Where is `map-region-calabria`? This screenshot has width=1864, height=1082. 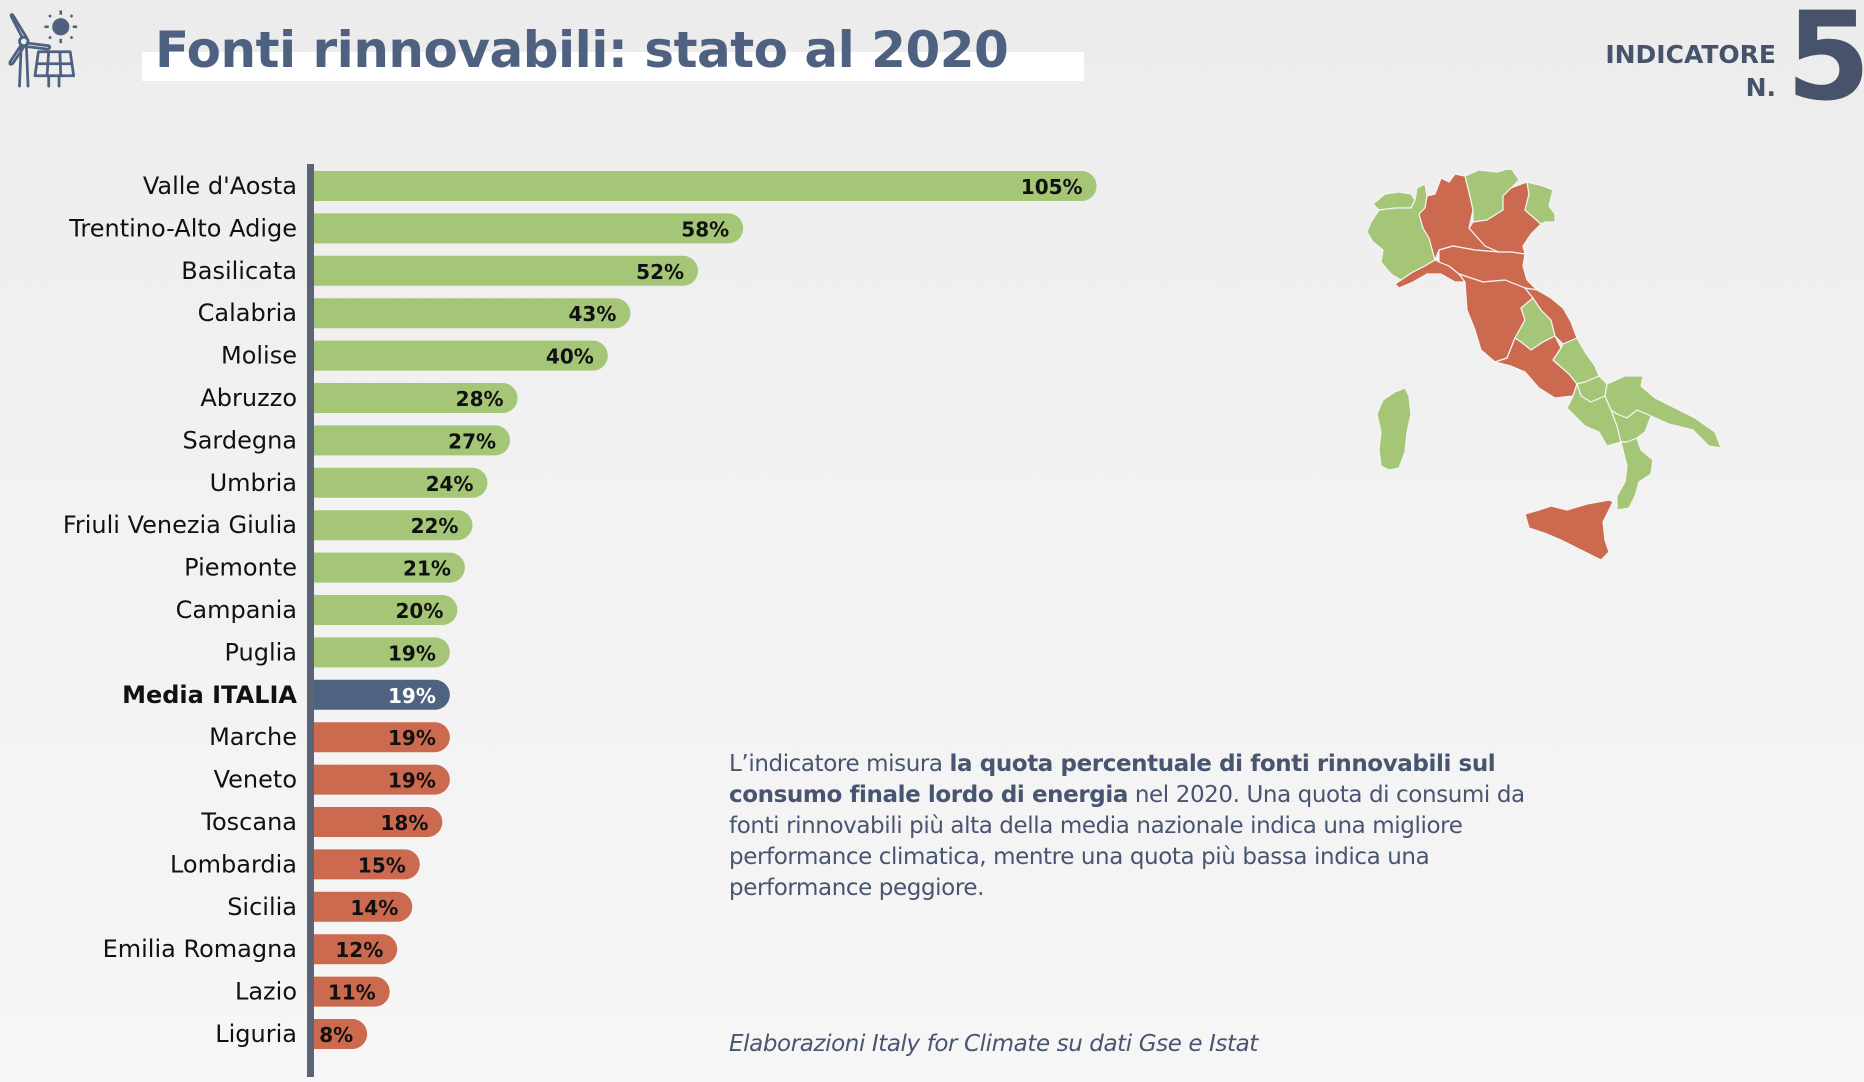 map-region-calabria is located at coordinates (1635, 474).